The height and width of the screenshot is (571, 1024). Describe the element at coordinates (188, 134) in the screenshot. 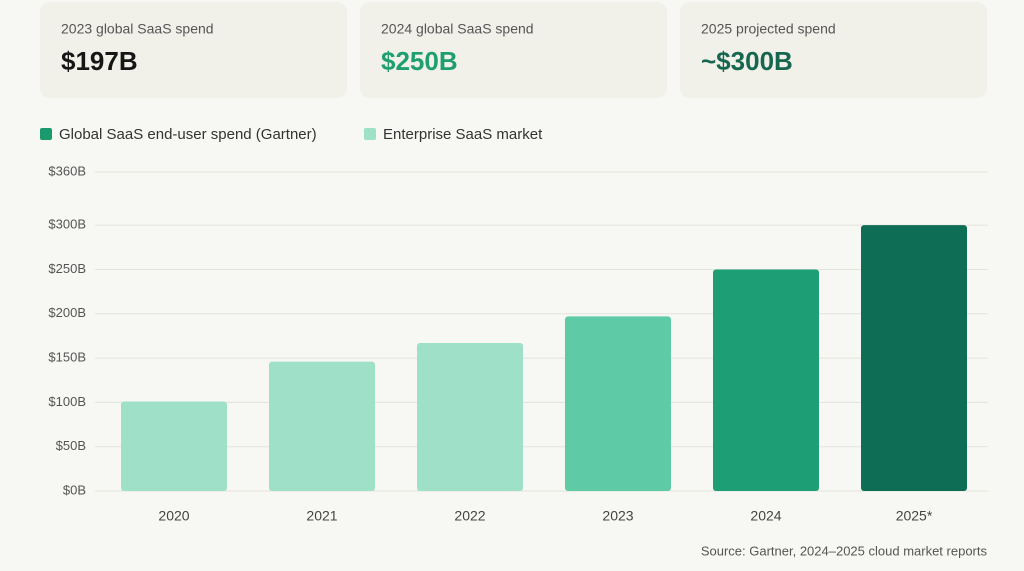

I see `legend-label: Global SaaS end-user spend (Gartner)` at that location.